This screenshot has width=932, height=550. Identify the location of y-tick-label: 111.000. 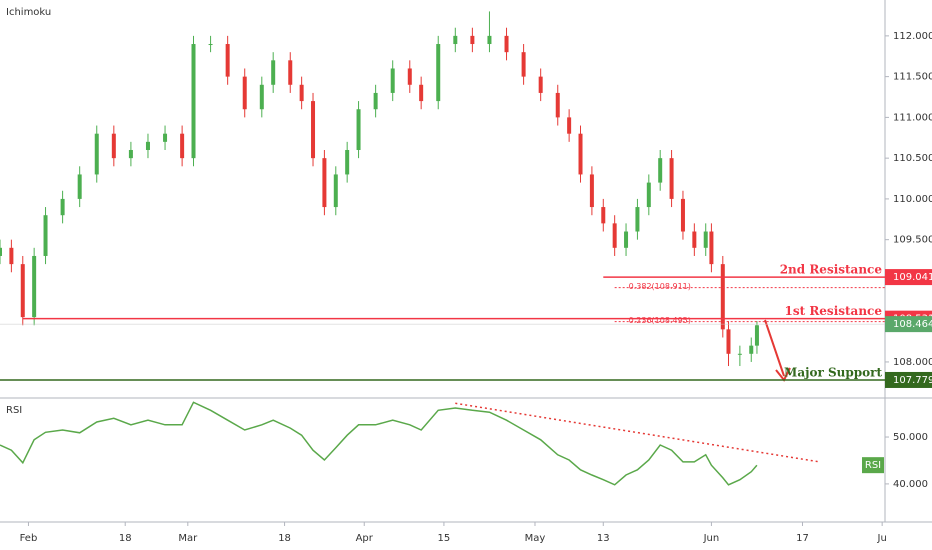
(912, 117).